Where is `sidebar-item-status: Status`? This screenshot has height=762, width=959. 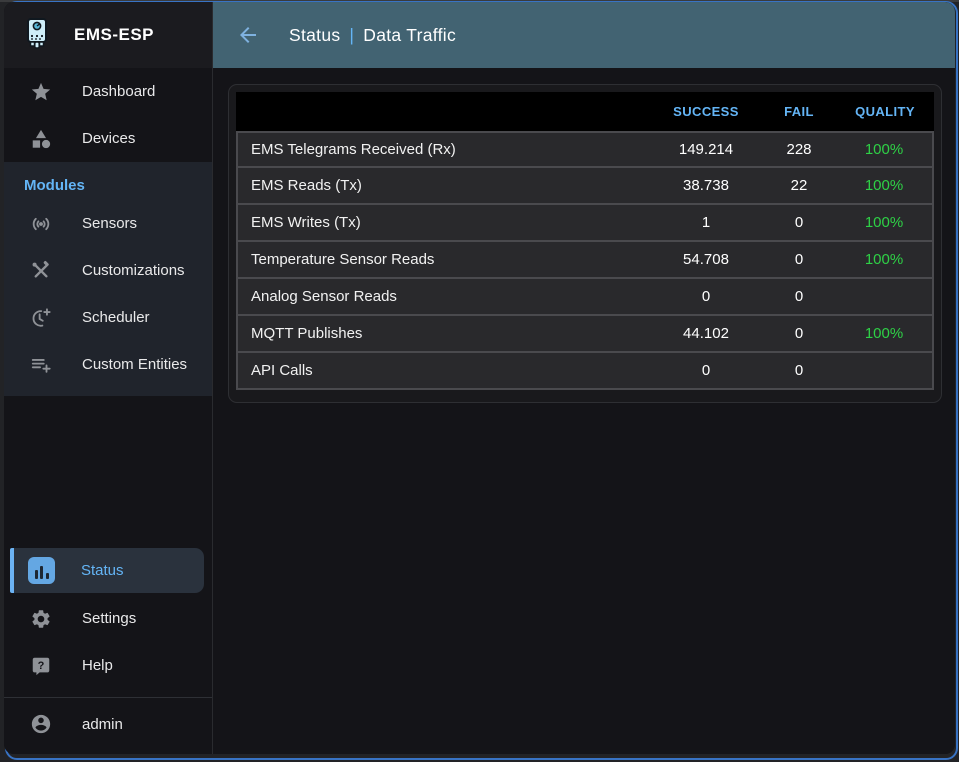 sidebar-item-status: Status is located at coordinates (107, 570).